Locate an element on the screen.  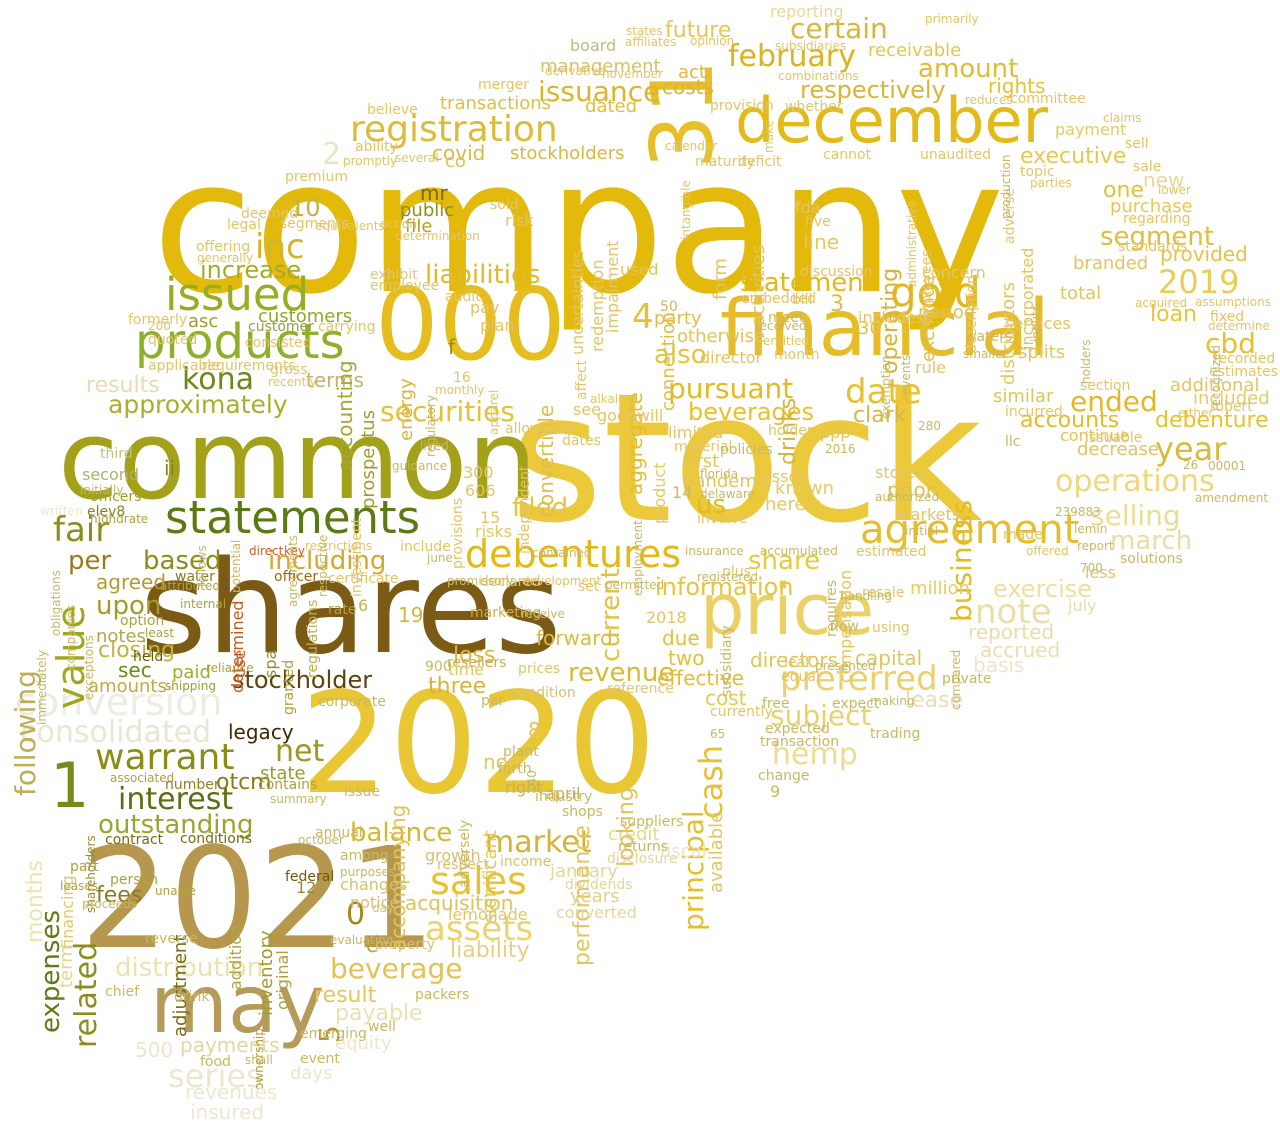
word-water: water is located at coordinates (195, 577).